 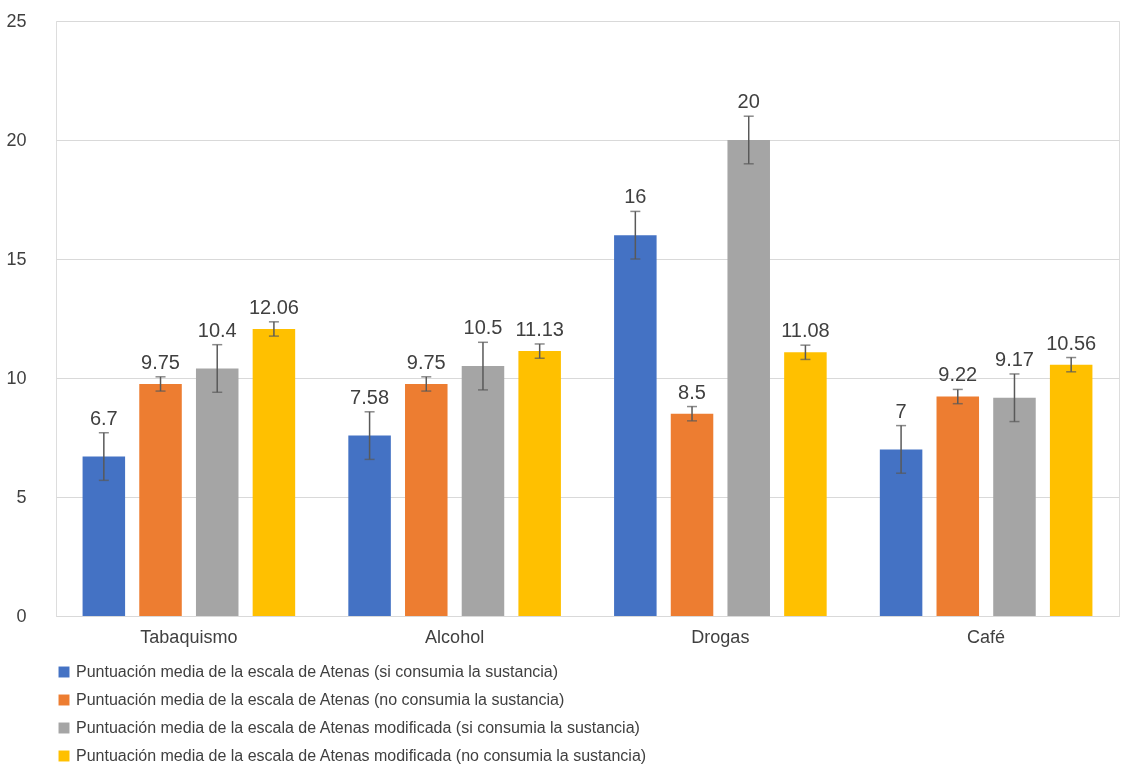 What do you see at coordinates (217, 329) in the screenshot?
I see `data-label: 10.4` at bounding box center [217, 329].